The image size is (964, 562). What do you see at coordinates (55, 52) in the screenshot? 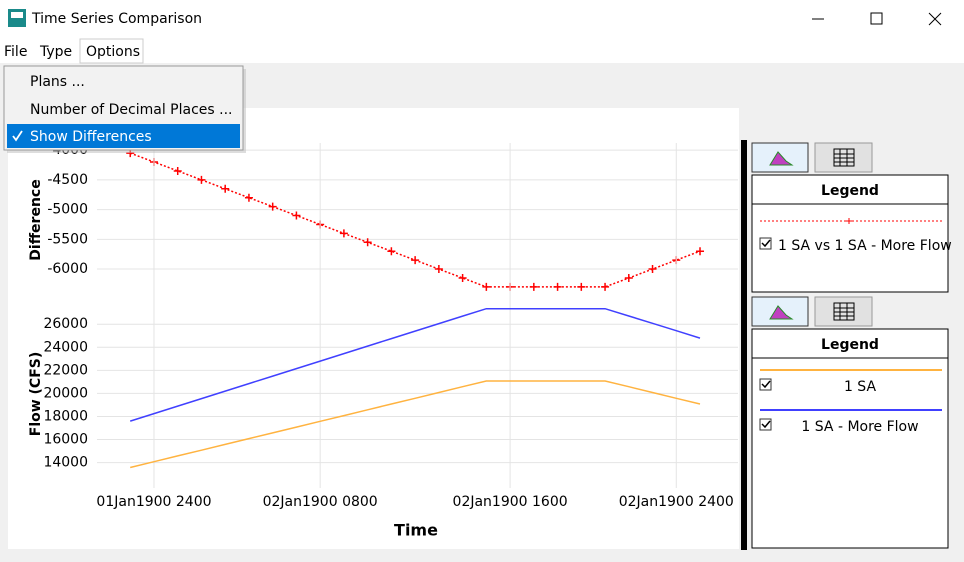
I see `menu-item: Type` at bounding box center [55, 52].